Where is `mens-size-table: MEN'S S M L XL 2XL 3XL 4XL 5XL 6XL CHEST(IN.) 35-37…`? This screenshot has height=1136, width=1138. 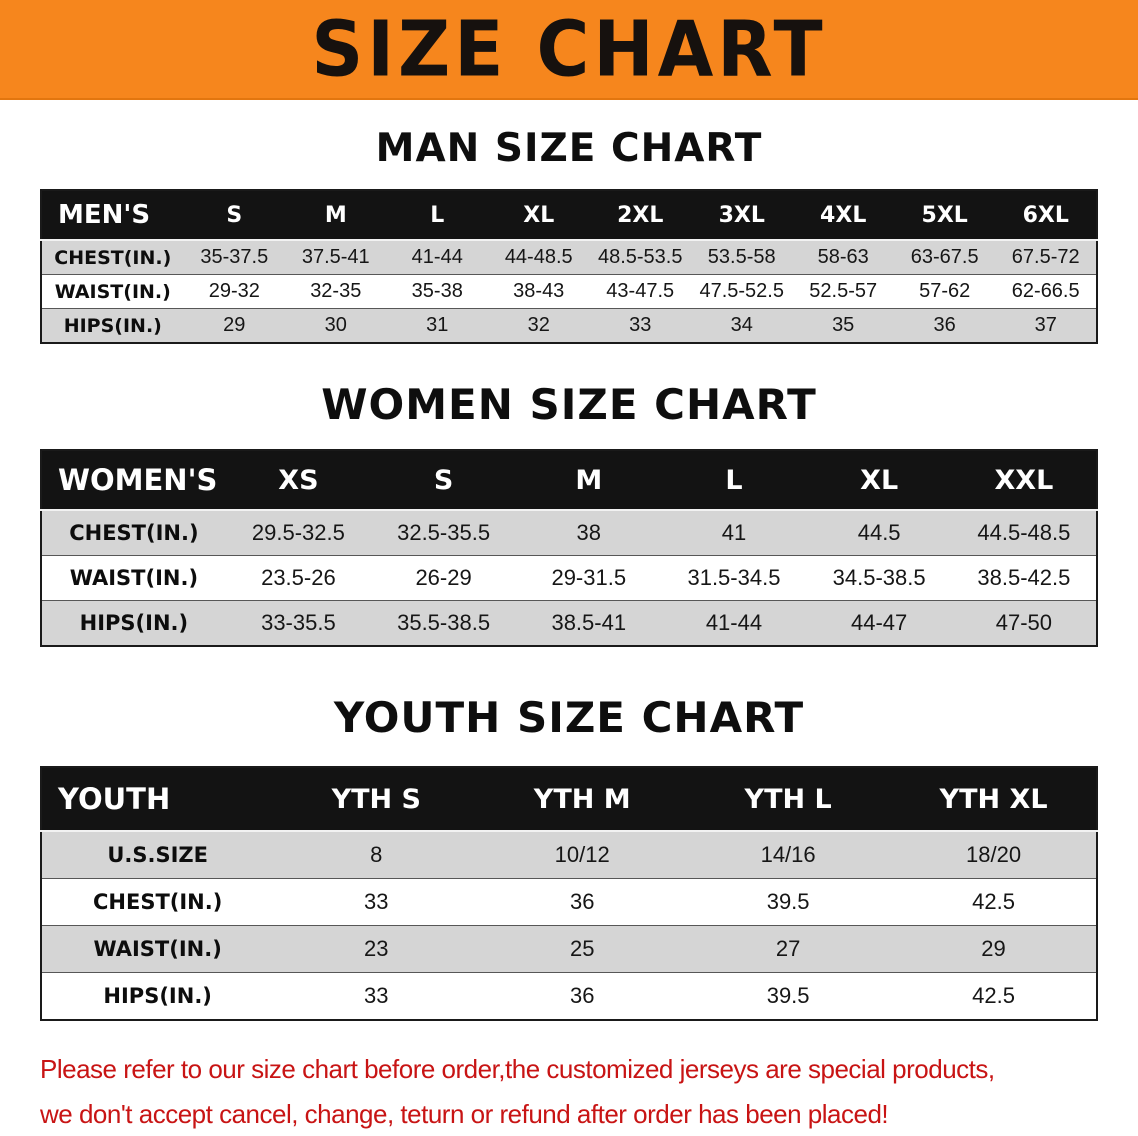 mens-size-table: MEN'S S M L XL 2XL 3XL 4XL 5XL 6XL CHEST(IN.) 35-37… is located at coordinates (569, 266).